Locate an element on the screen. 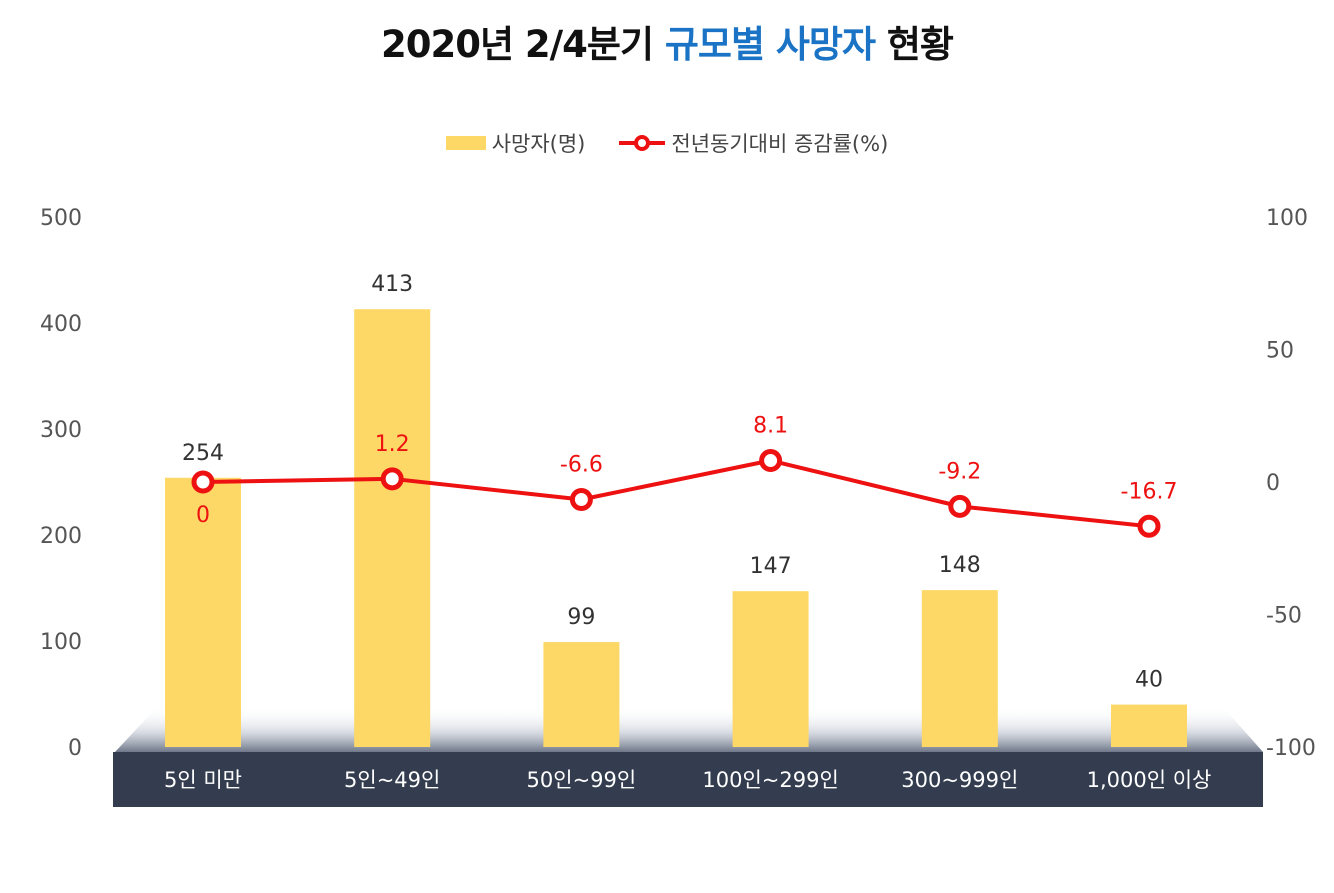 The width and height of the screenshot is (1334, 893). category-band is located at coordinates (688, 779).